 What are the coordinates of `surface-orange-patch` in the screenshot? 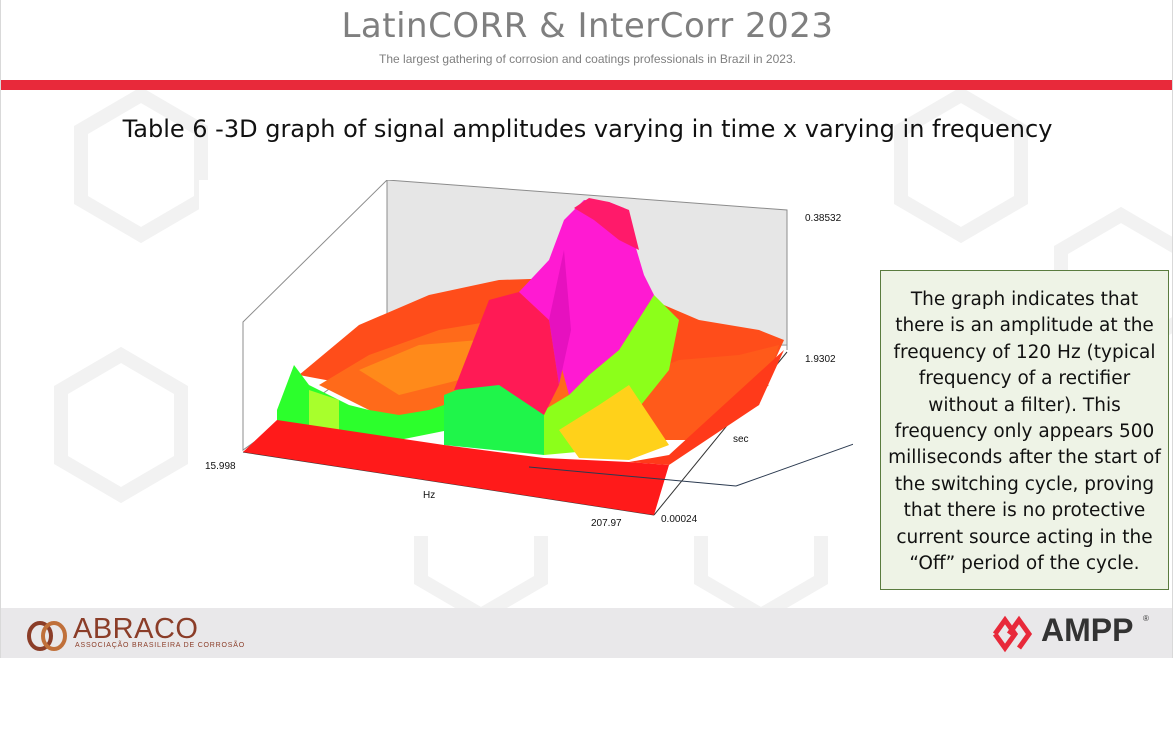 It's located at (419, 367).